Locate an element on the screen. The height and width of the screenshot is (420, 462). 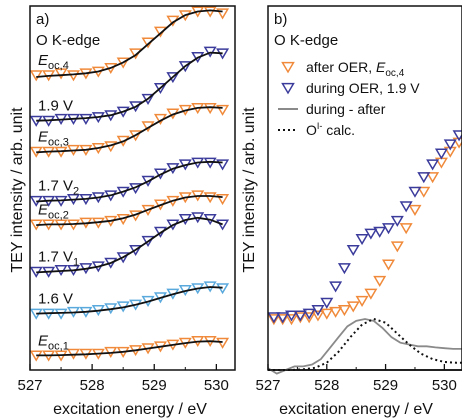
panel-a-series-6-fit-line is located at coordinates (129, 300).